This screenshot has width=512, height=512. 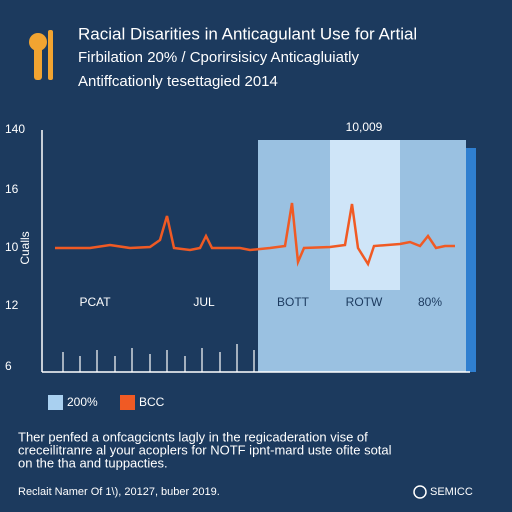 What do you see at coordinates (15, 129) in the screenshot?
I see `y-label: 140` at bounding box center [15, 129].